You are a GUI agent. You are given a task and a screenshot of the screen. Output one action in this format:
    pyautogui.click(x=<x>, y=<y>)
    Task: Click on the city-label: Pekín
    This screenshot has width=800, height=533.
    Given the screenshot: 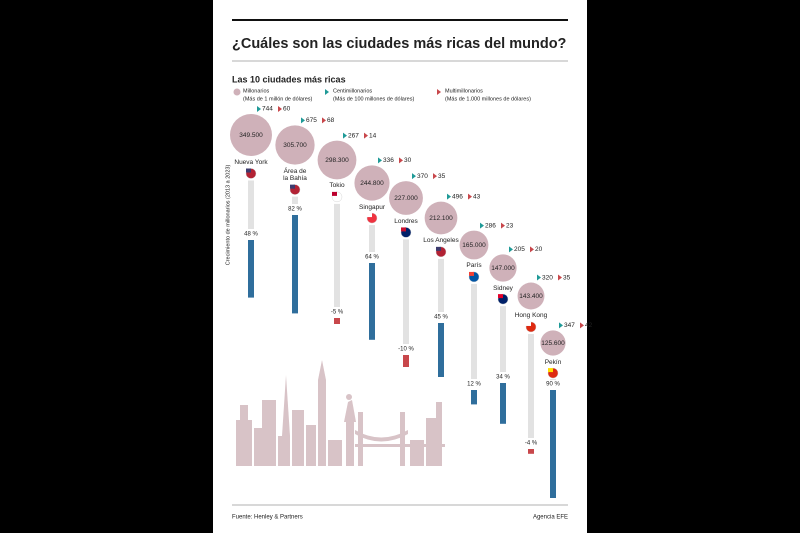 What is the action you would take?
    pyautogui.click(x=553, y=362)
    